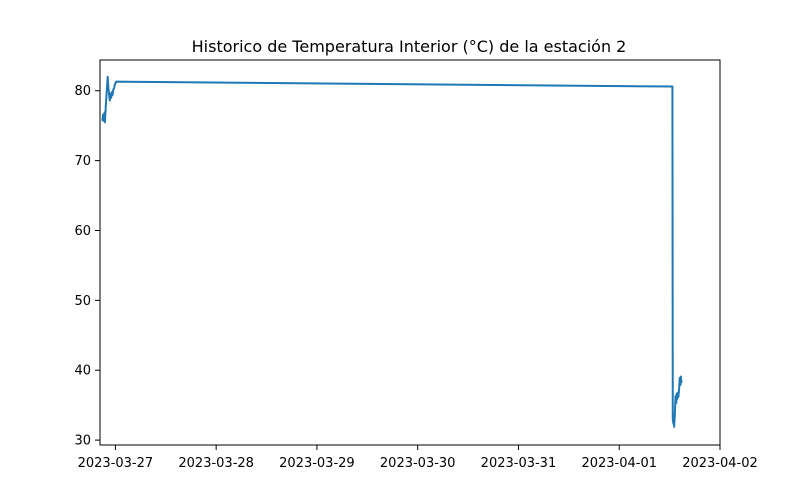 Image resolution: width=800 pixels, height=500 pixels. Describe the element at coordinates (619, 463) in the screenshot. I see `x-tick-label: 2023-04-01` at that location.